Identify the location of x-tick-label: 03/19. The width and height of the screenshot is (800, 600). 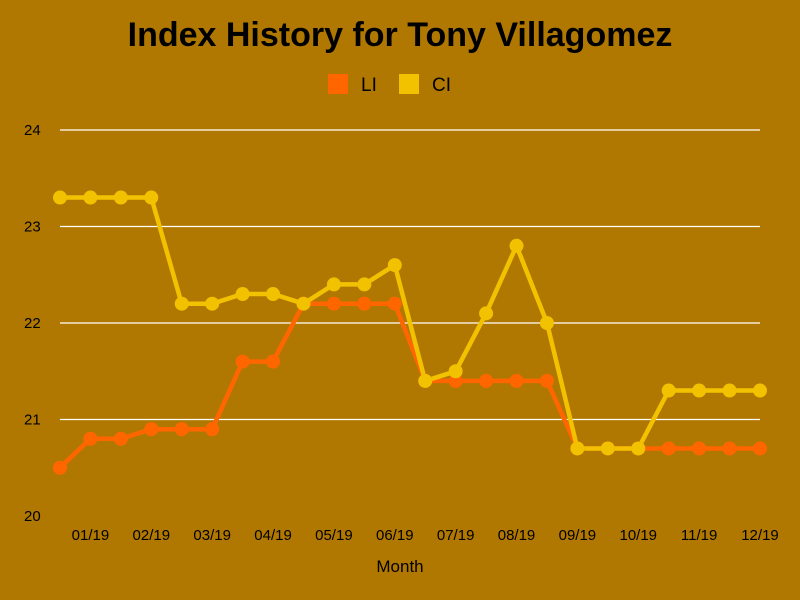
(212, 535).